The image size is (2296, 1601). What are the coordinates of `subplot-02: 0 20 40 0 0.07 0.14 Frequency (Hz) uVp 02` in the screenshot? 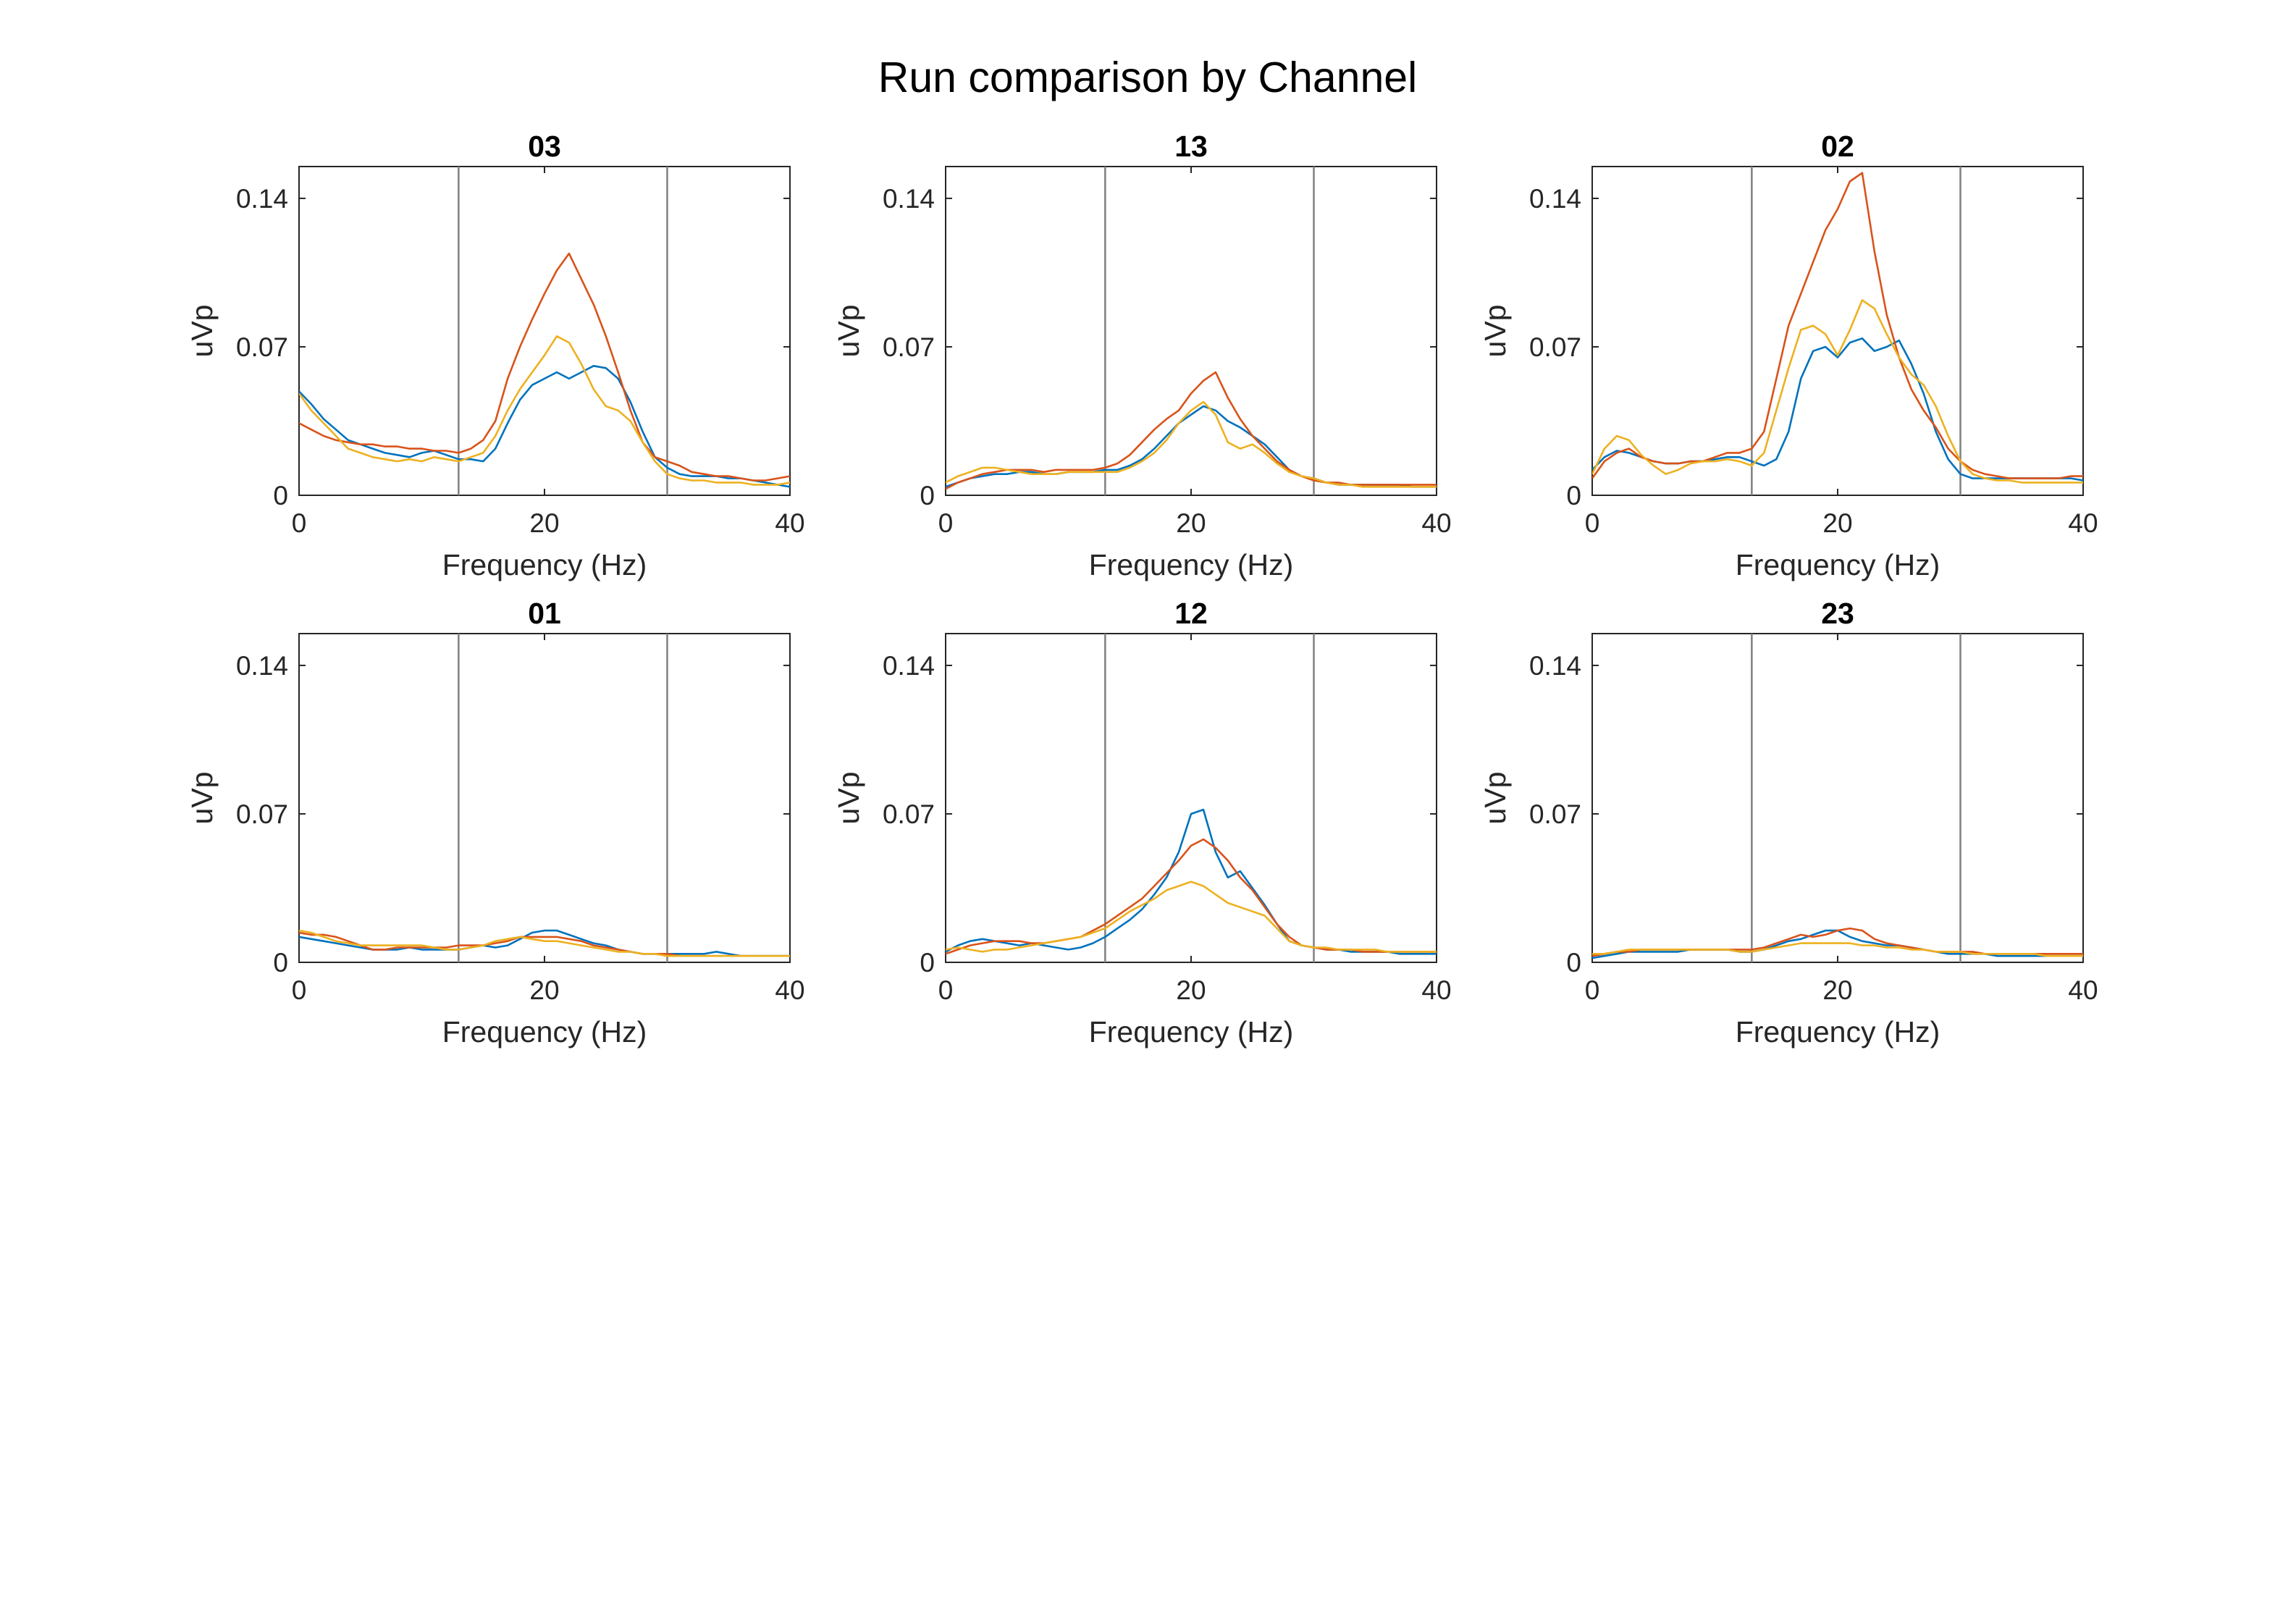 It's located at (1789, 355).